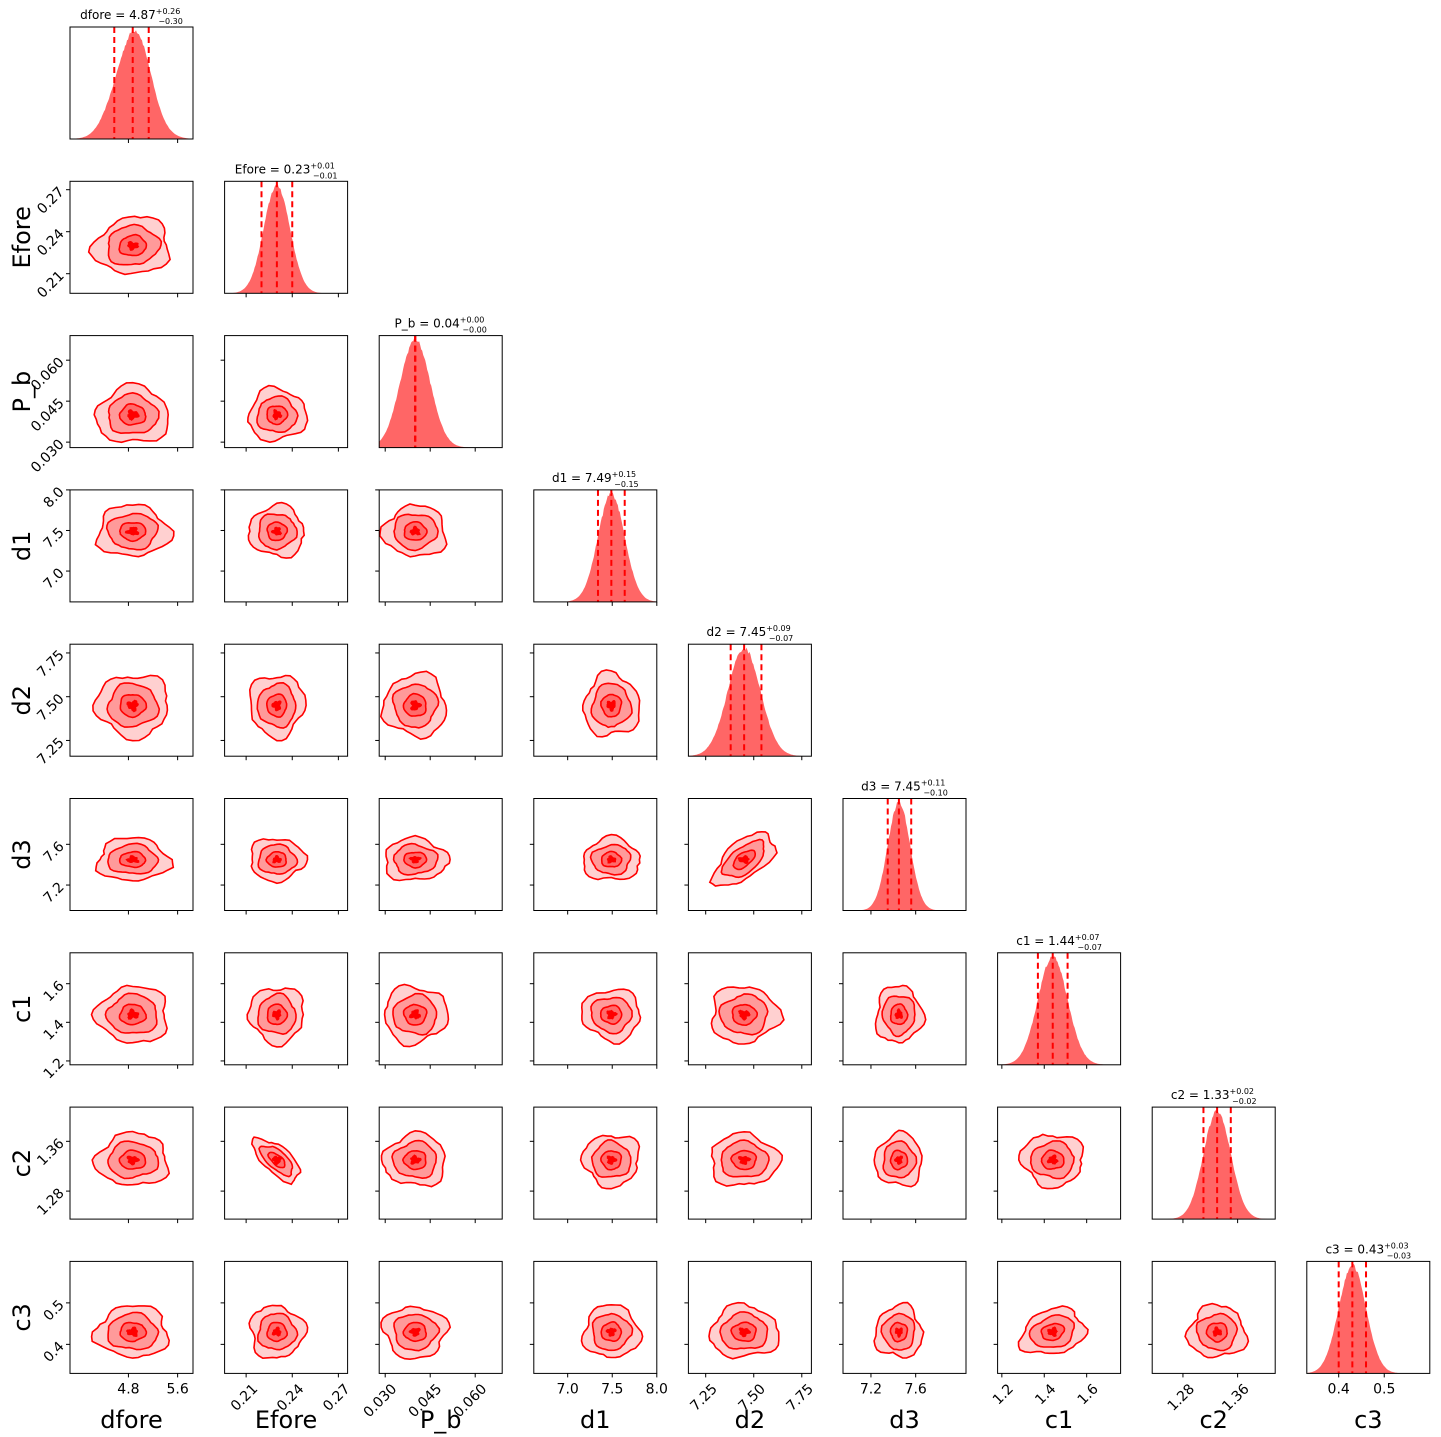 This screenshot has width=1441, height=1437. Describe the element at coordinates (286, 1420) in the screenshot. I see `x-axis-label-Efore: Efore` at that location.